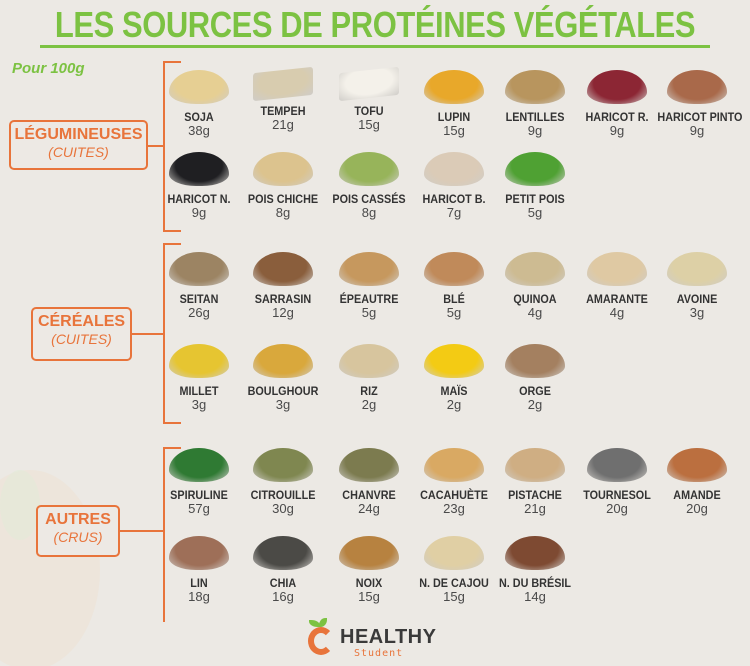 The width and height of the screenshot is (750, 666). Describe the element at coordinates (369, 495) in the screenshot. I see `food-name: CHANVRE` at that location.